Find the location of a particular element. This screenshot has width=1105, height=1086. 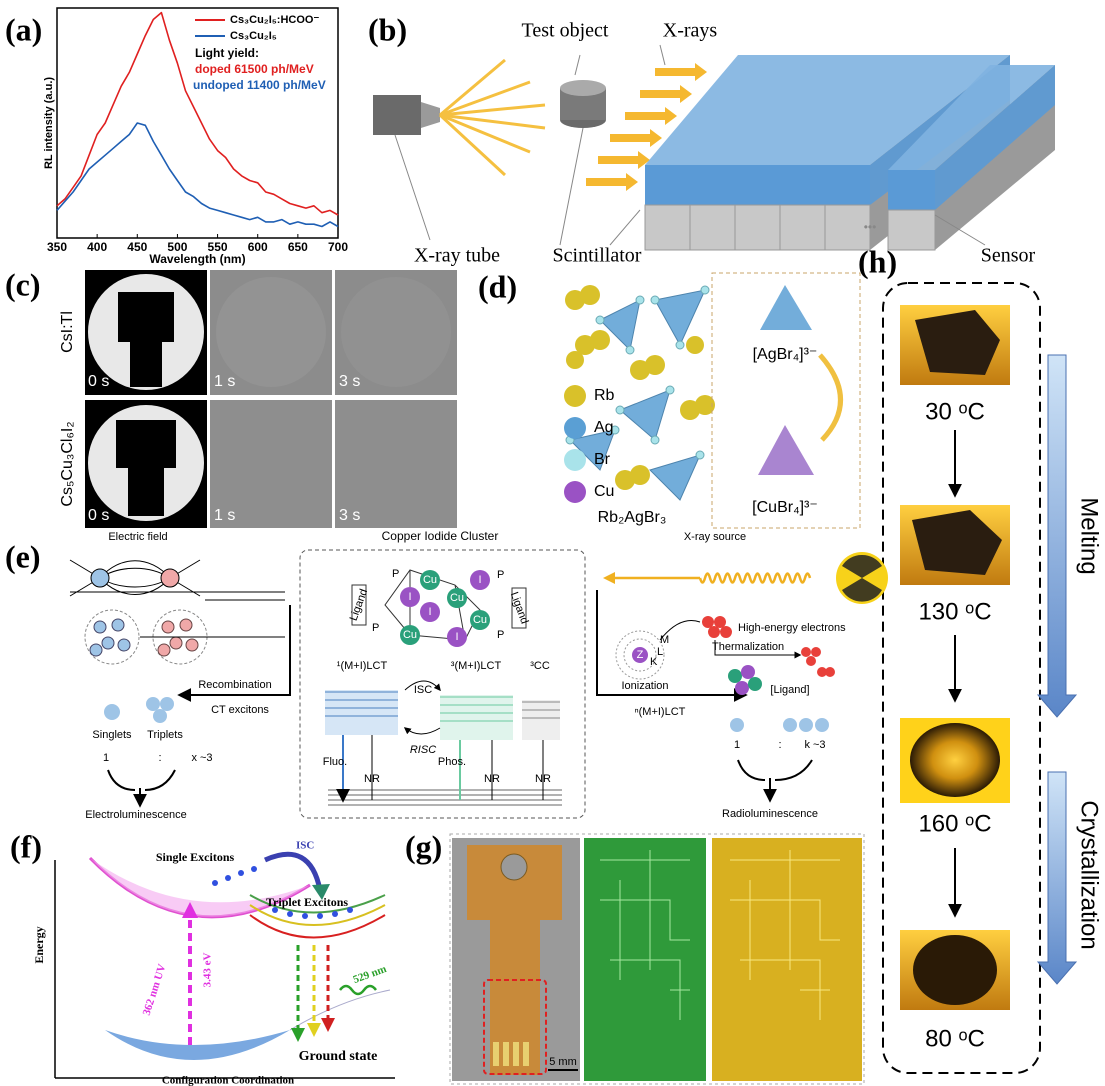

plot-frame is located at coordinates (197, 123).